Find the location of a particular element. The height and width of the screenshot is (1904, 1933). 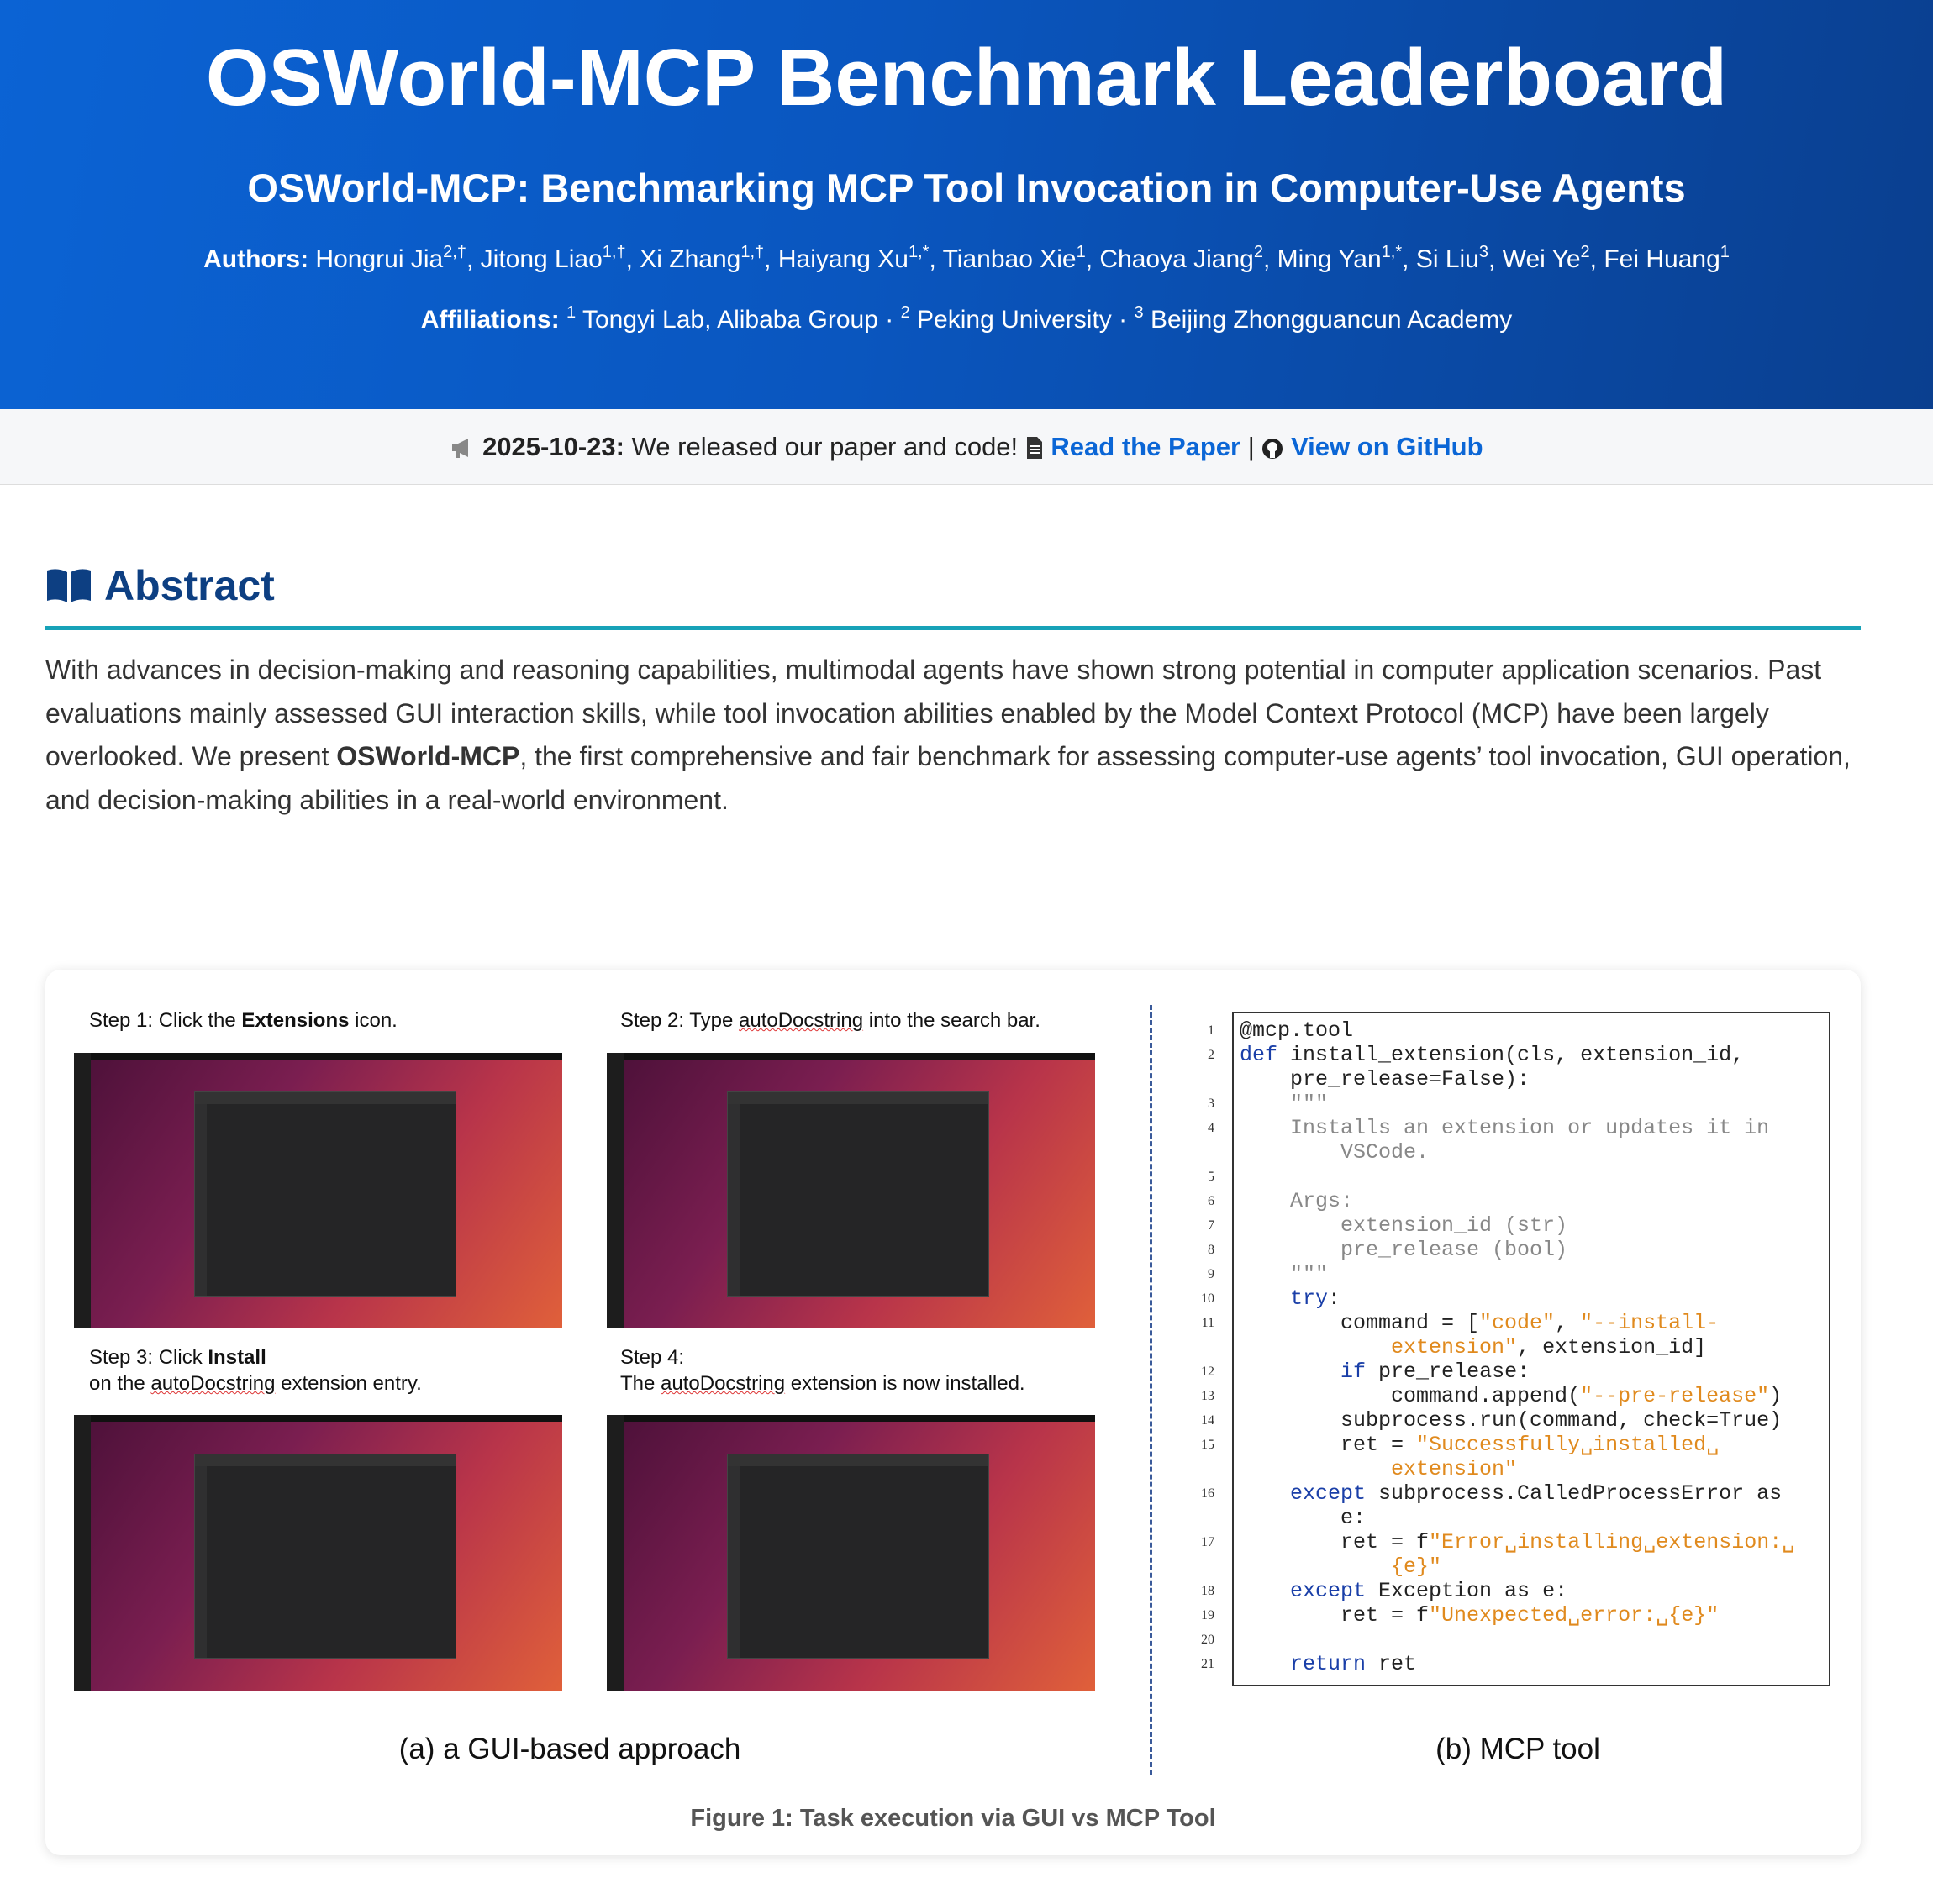

news-text: We released our paper and code! is located at coordinates (825, 446).